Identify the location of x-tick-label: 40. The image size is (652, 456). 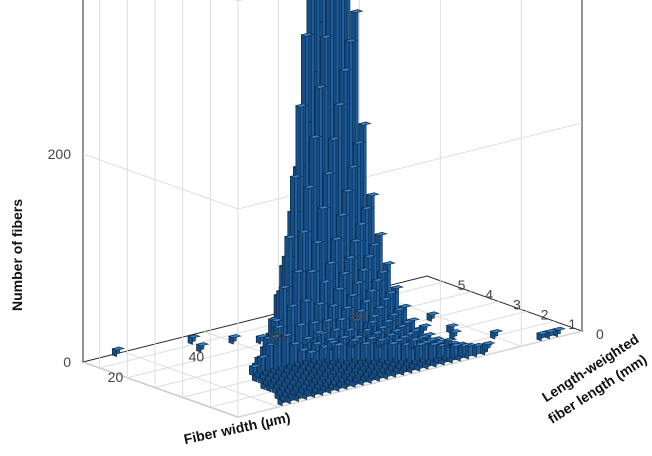
(197, 357).